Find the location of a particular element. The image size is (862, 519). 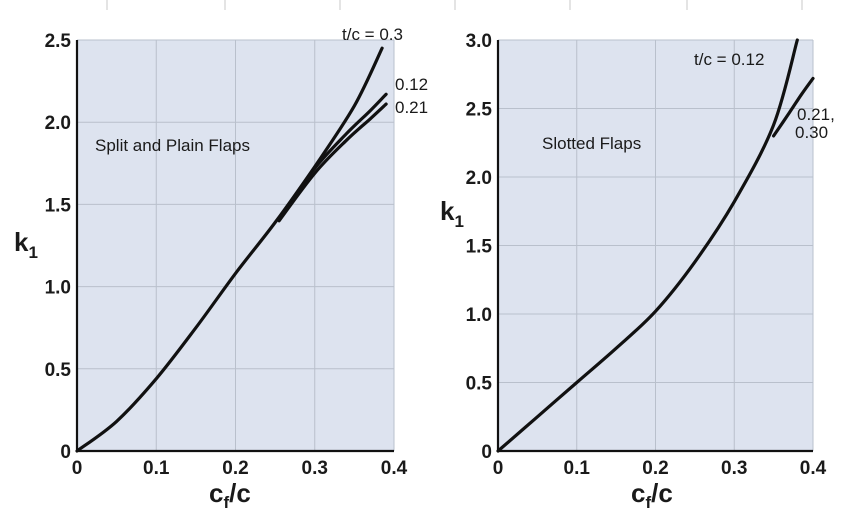

top-border-ticks is located at coordinates (454, 5).